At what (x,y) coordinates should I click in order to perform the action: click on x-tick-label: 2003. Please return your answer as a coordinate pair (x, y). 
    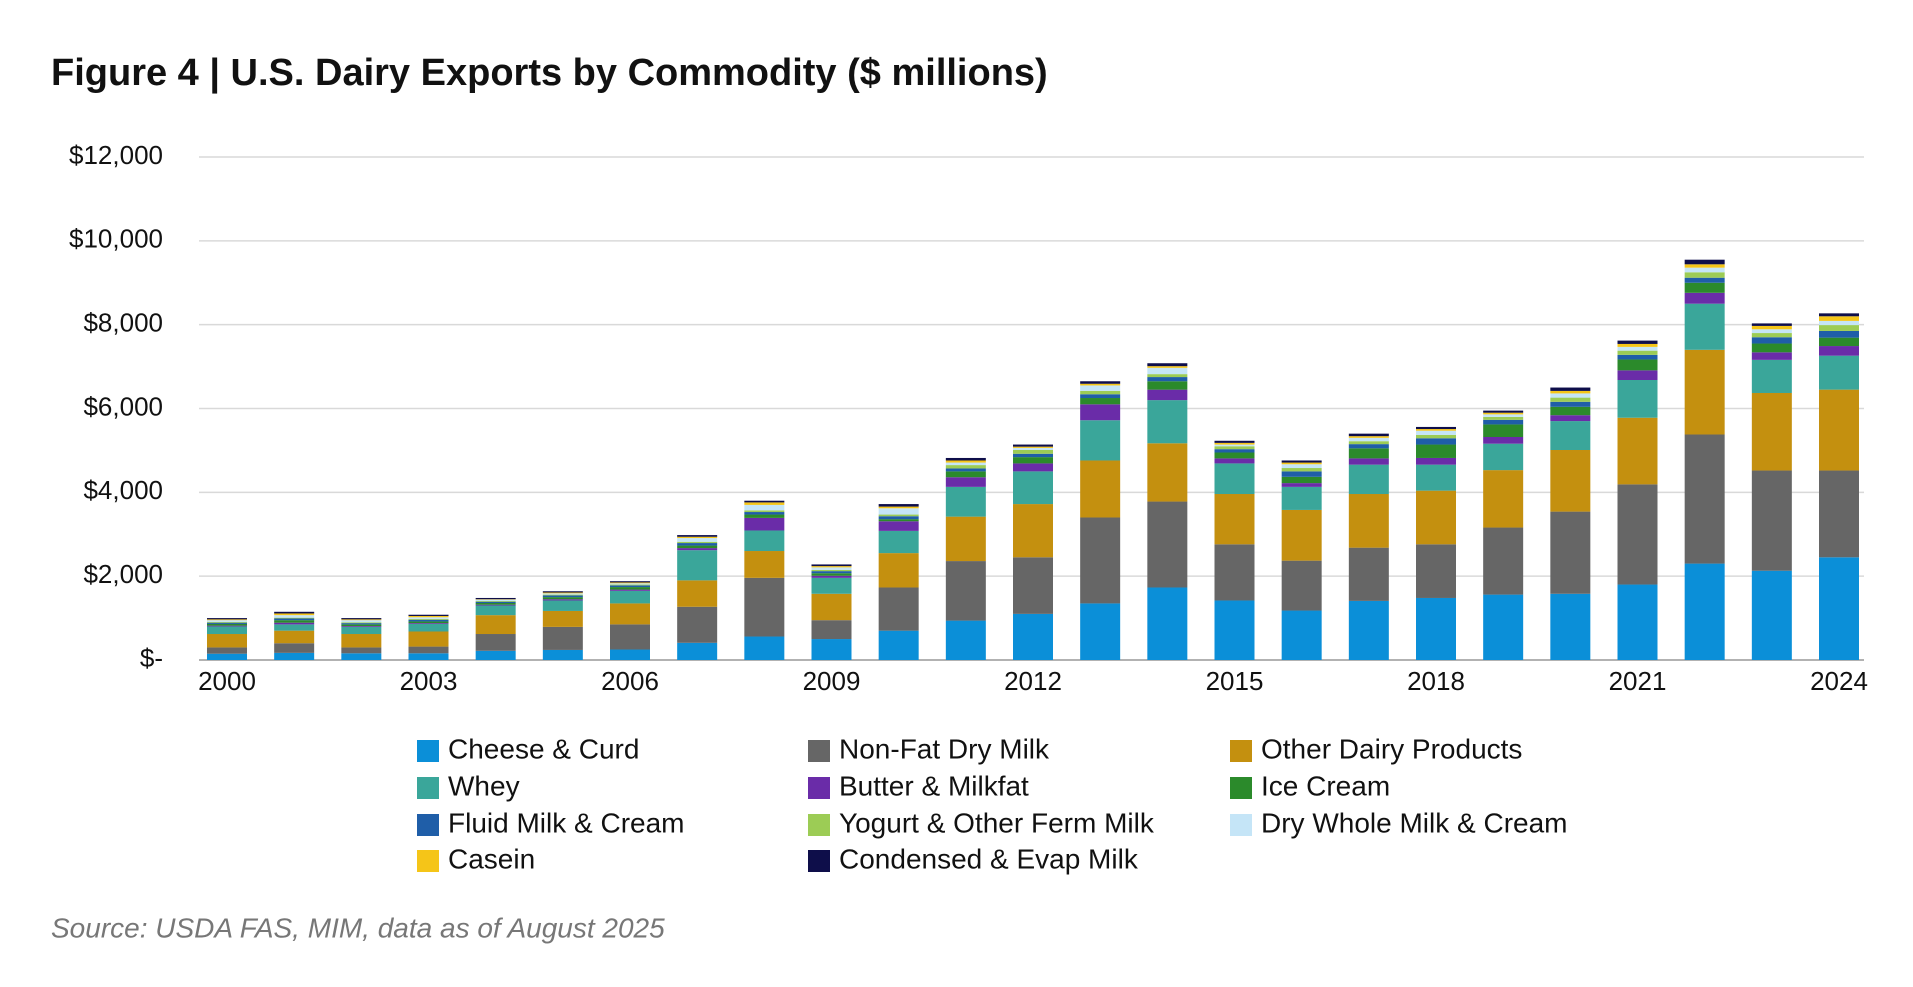
    Looking at the image, I should click on (429, 681).